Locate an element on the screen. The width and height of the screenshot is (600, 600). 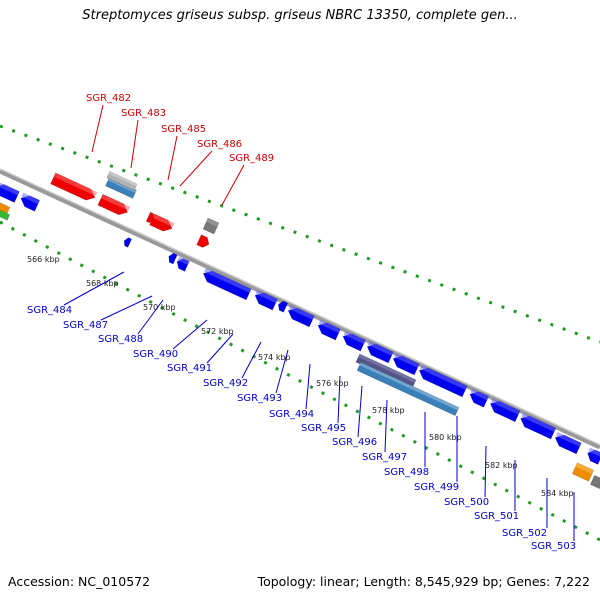
scale-tick-label: 566 kbp is located at coordinates (43, 259).